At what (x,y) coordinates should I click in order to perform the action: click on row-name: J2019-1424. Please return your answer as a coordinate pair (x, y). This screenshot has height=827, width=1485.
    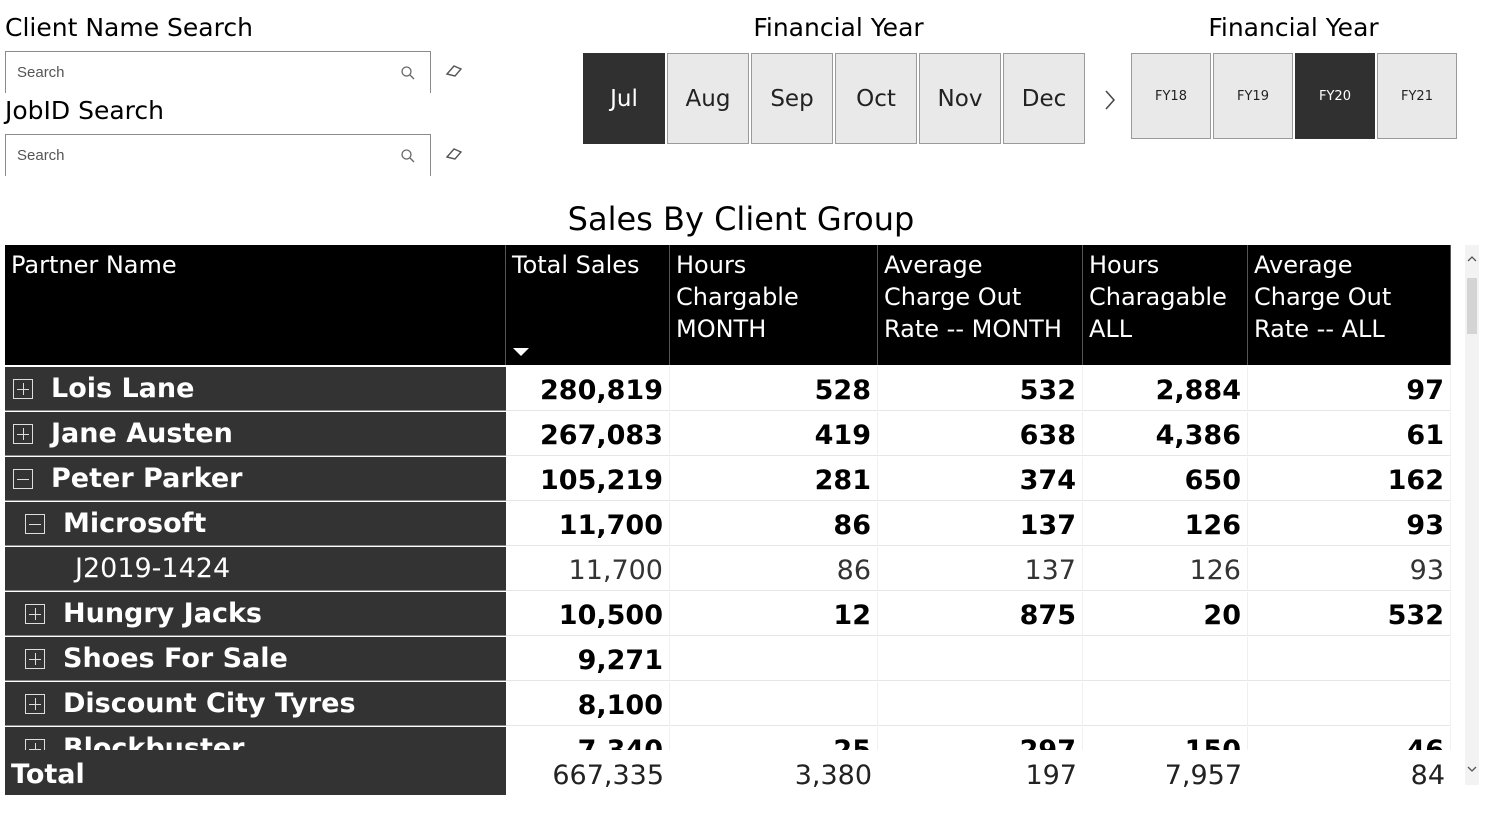
    Looking at the image, I should click on (153, 568).